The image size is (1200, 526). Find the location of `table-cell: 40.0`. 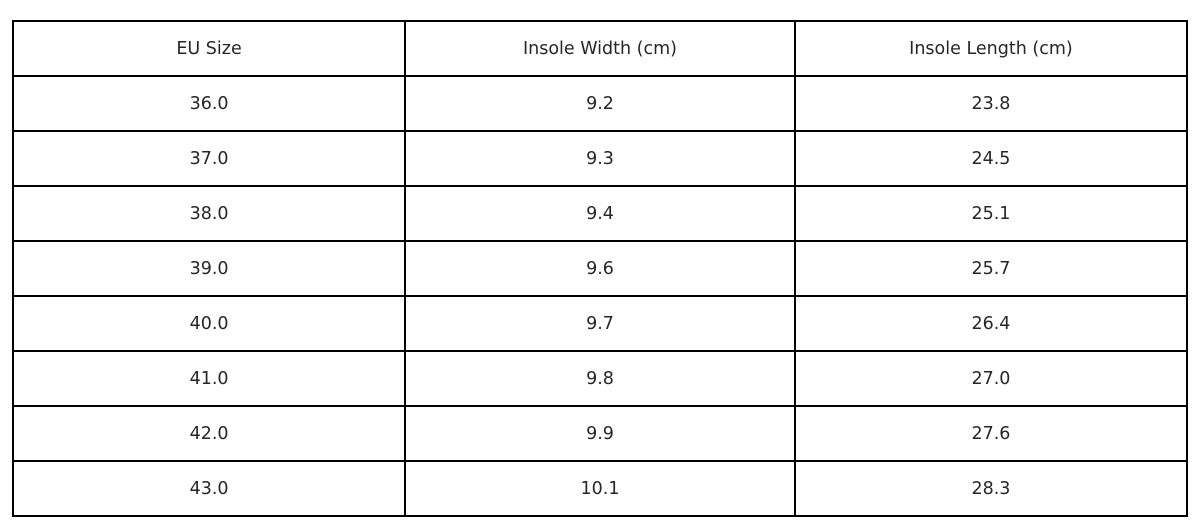

table-cell: 40.0 is located at coordinates (209, 323).